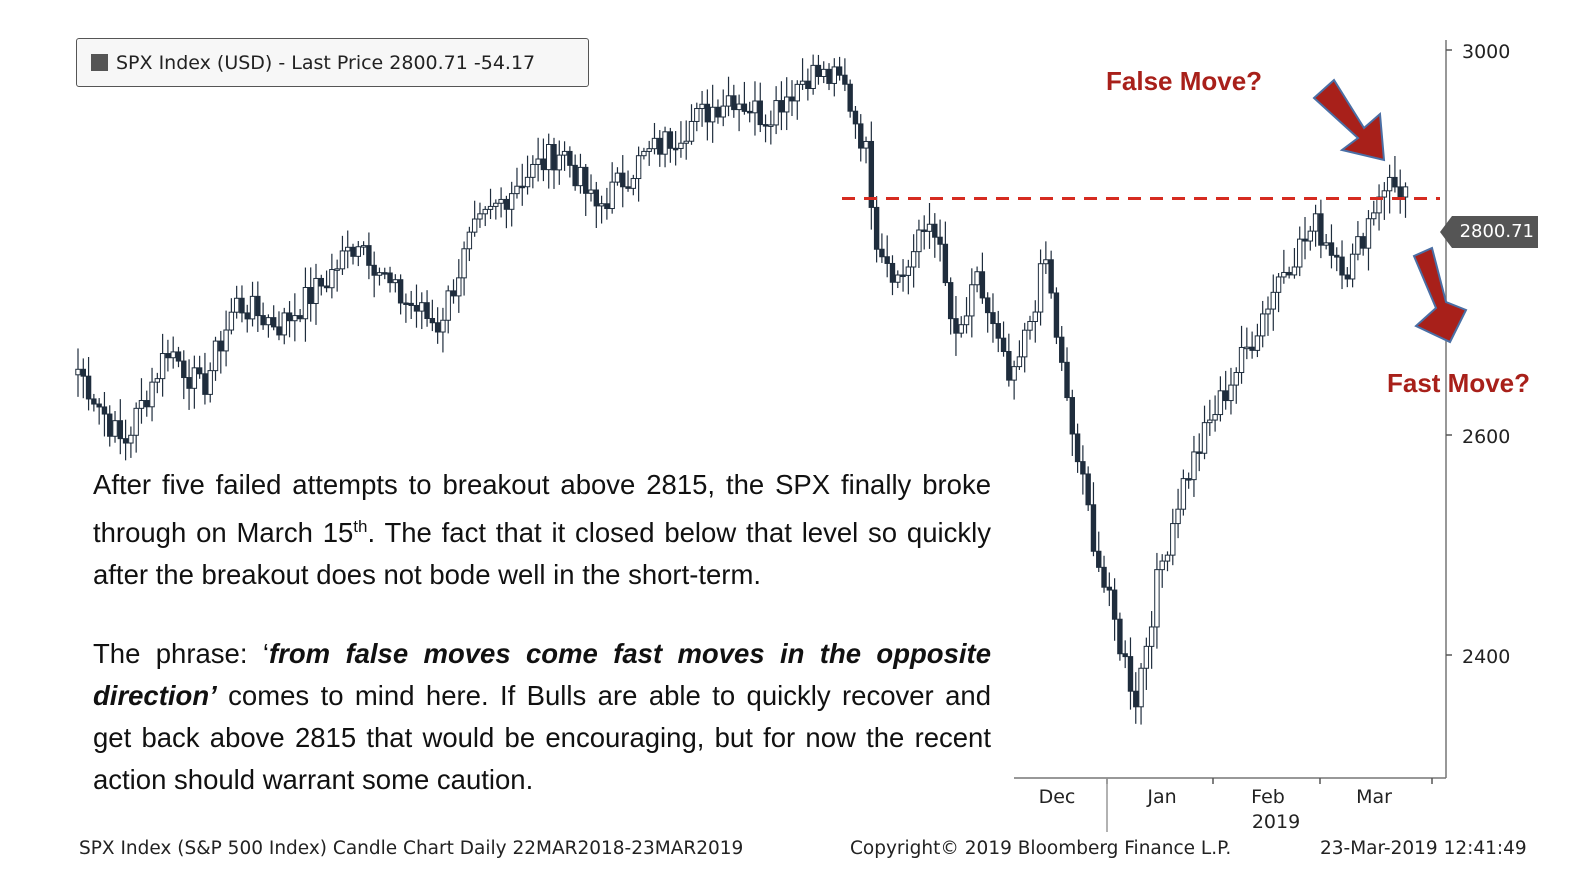 The height and width of the screenshot is (878, 1574). Describe the element at coordinates (1440, 295) in the screenshot. I see `fast-move-arrow-icon` at that location.